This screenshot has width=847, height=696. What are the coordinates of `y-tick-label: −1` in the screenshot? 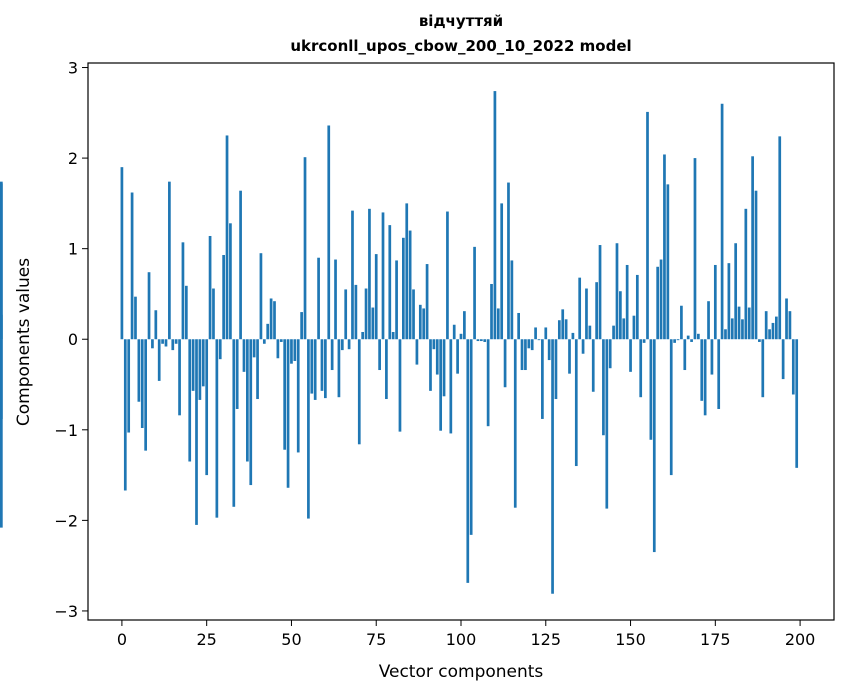 It's located at (66, 430).